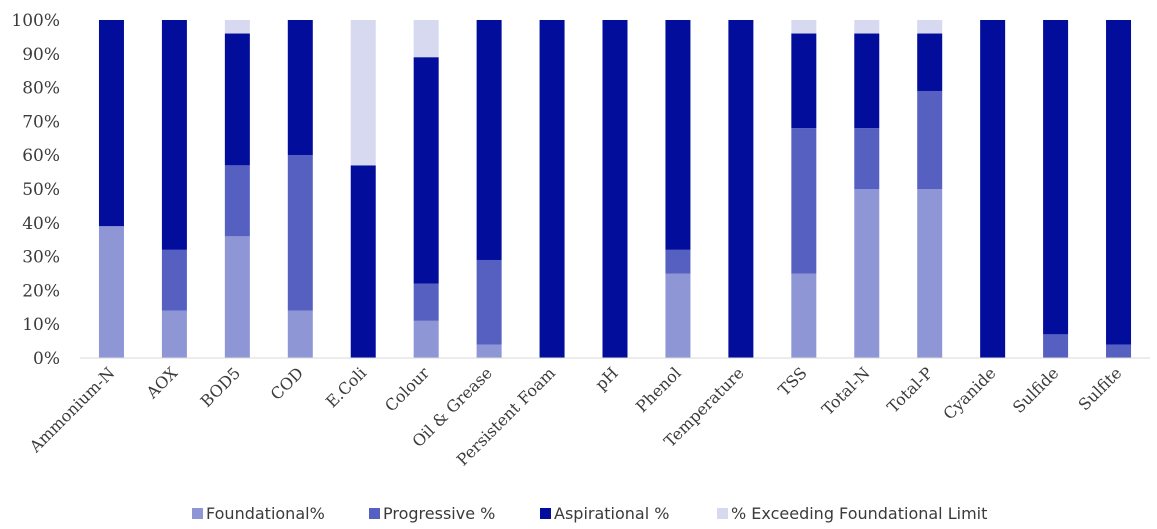 This screenshot has height=529, width=1157. Describe the element at coordinates (41, 156) in the screenshot. I see `y-tick-label: 60%` at that location.